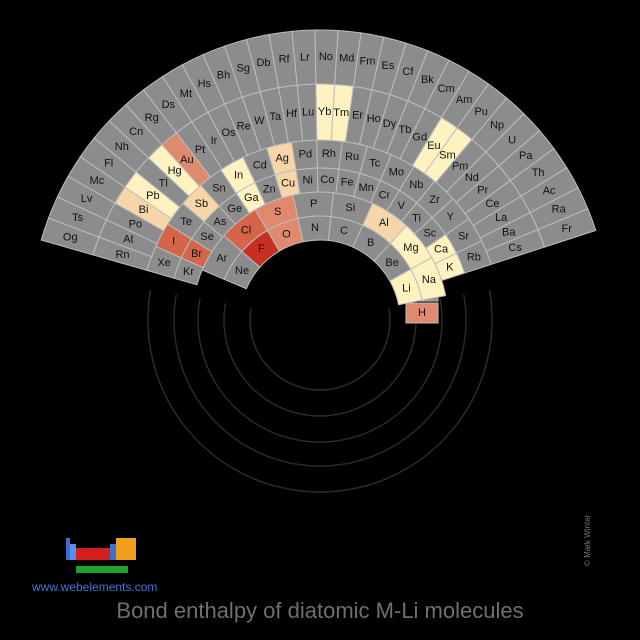 This screenshot has width=640, height=640. Describe the element at coordinates (269, 190) in the screenshot. I see `element-symbol: Zn` at that location.